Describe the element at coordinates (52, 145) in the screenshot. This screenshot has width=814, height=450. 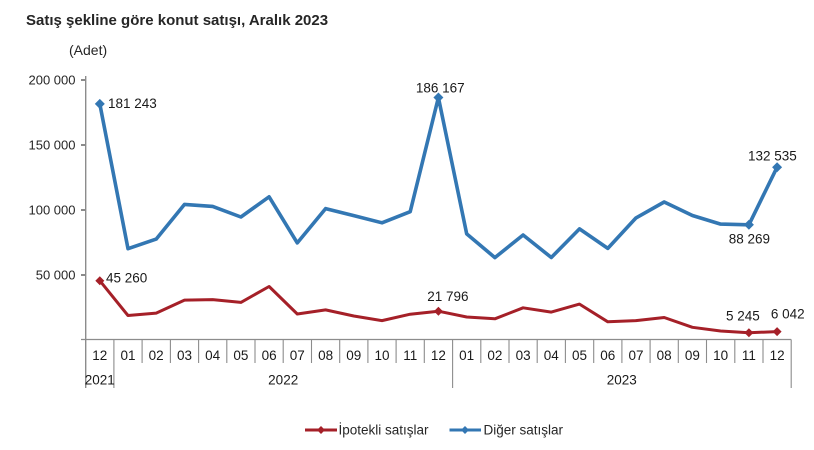
I see `svg-text: 150 000` at that location.